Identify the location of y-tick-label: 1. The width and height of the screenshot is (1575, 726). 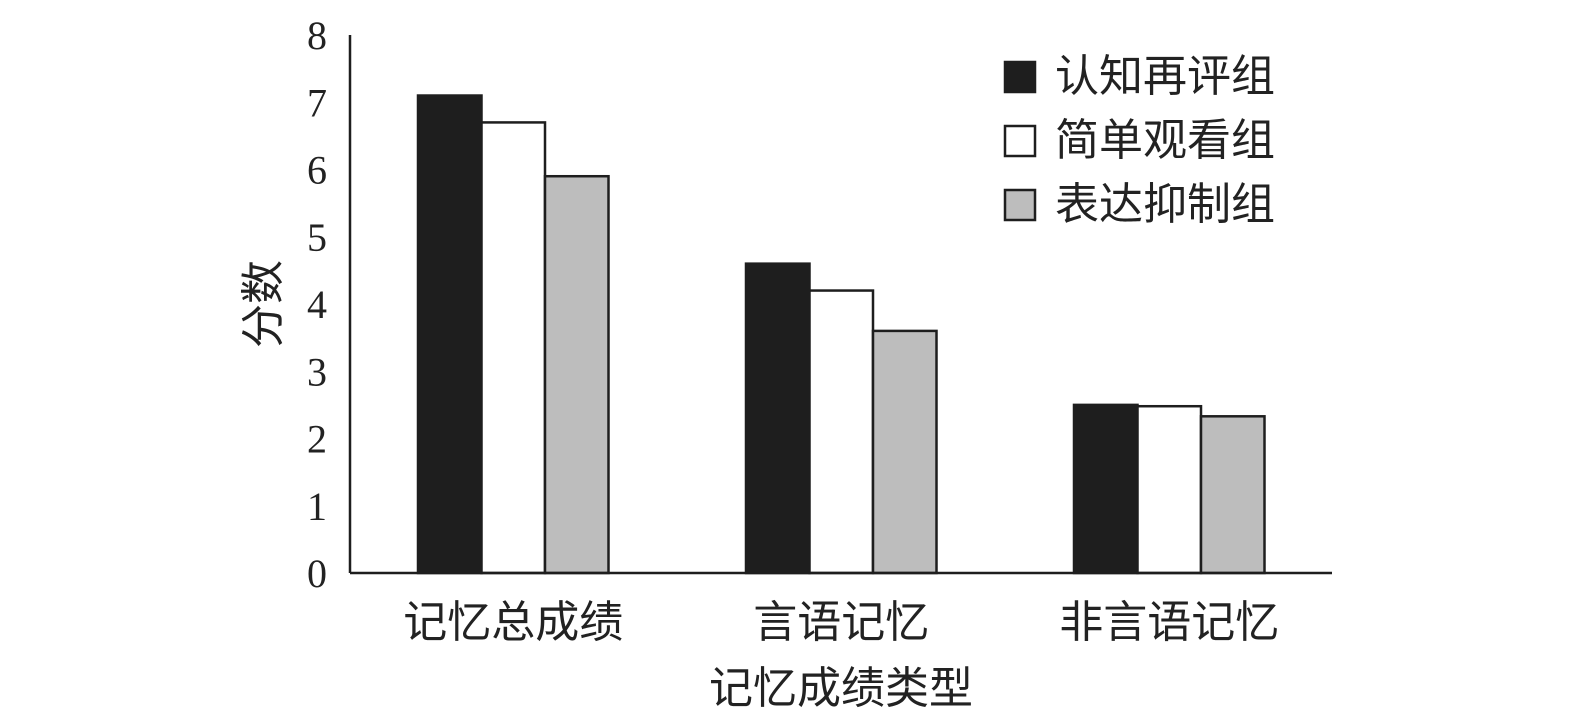
(317, 506).